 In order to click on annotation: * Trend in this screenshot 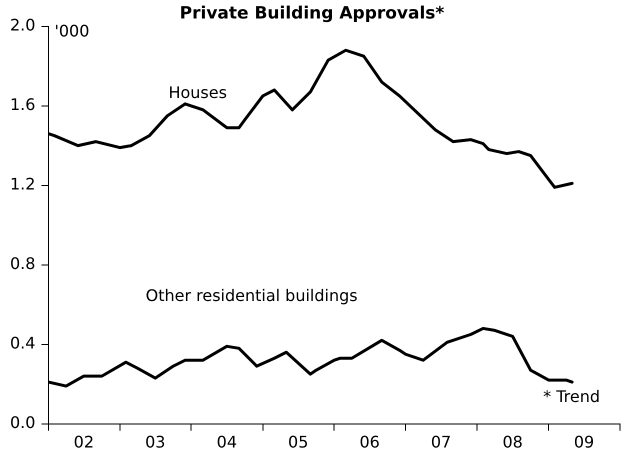, I will do `click(571, 396)`.